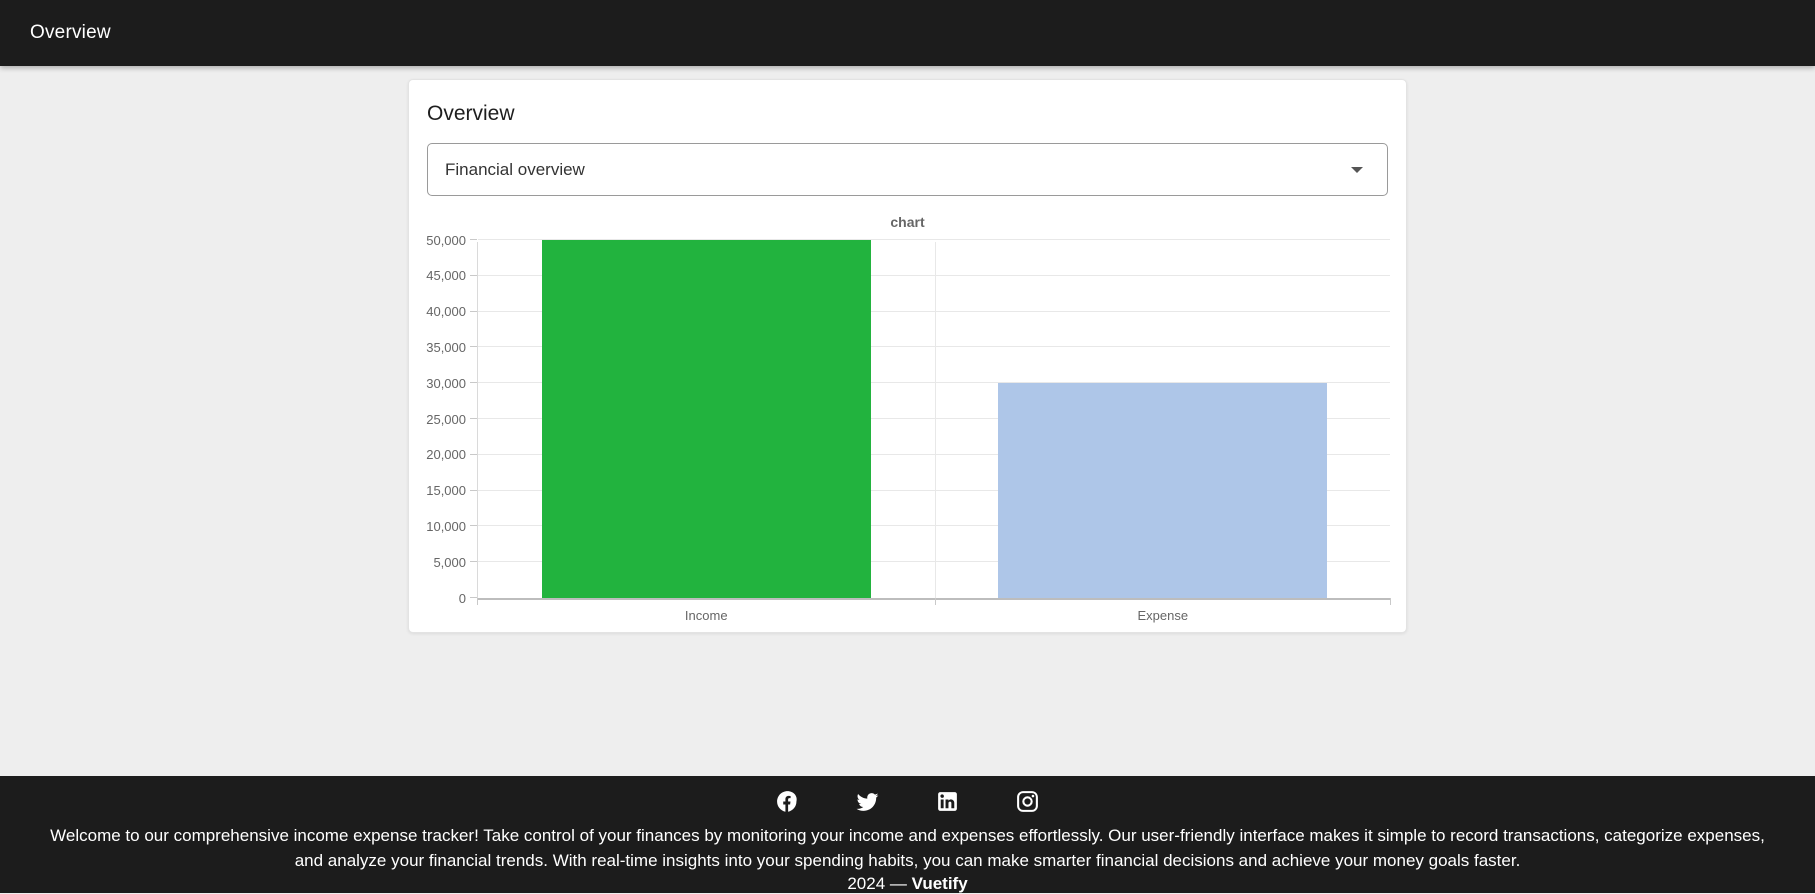 The width and height of the screenshot is (1815, 894). I want to click on footer-copyright: 2024 — Vuetify, so click(907, 884).